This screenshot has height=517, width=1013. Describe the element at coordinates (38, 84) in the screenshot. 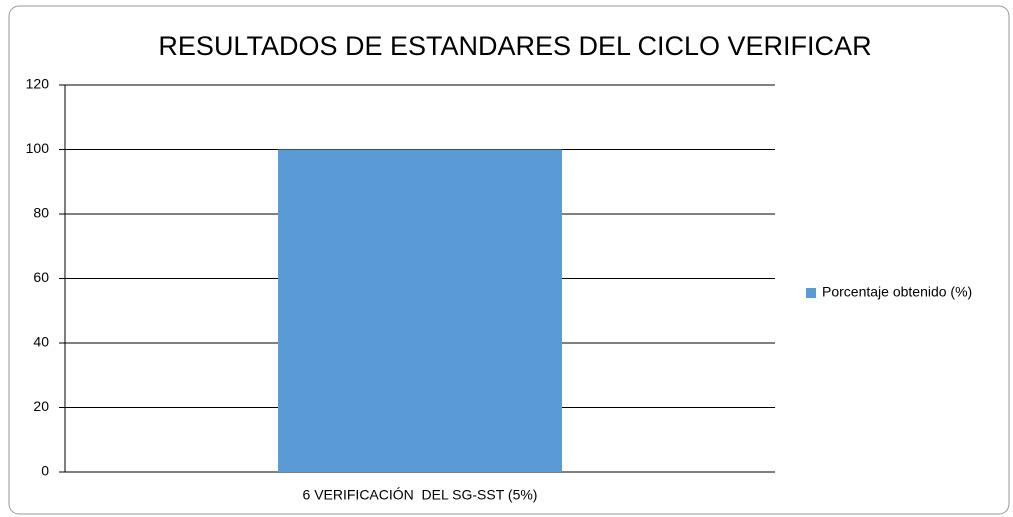

I see `y-tick-label: 120` at that location.